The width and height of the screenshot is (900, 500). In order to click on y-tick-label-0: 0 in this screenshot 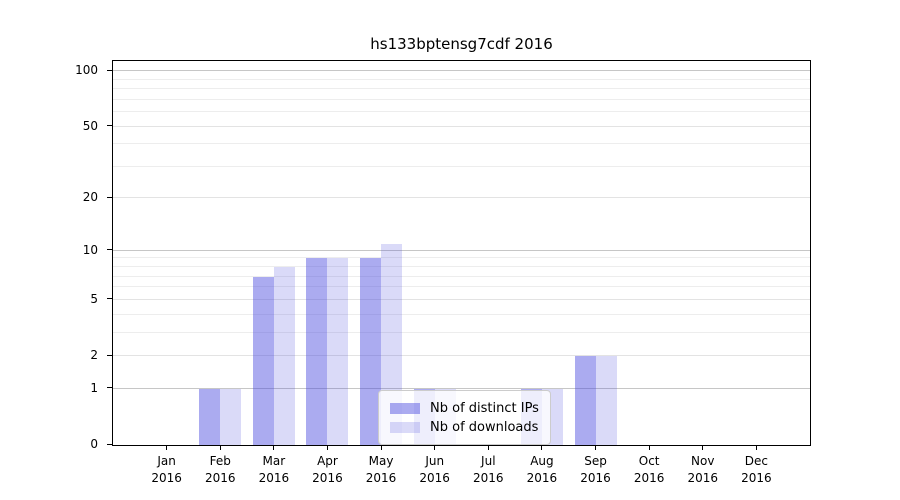, I will do `click(94, 444)`.